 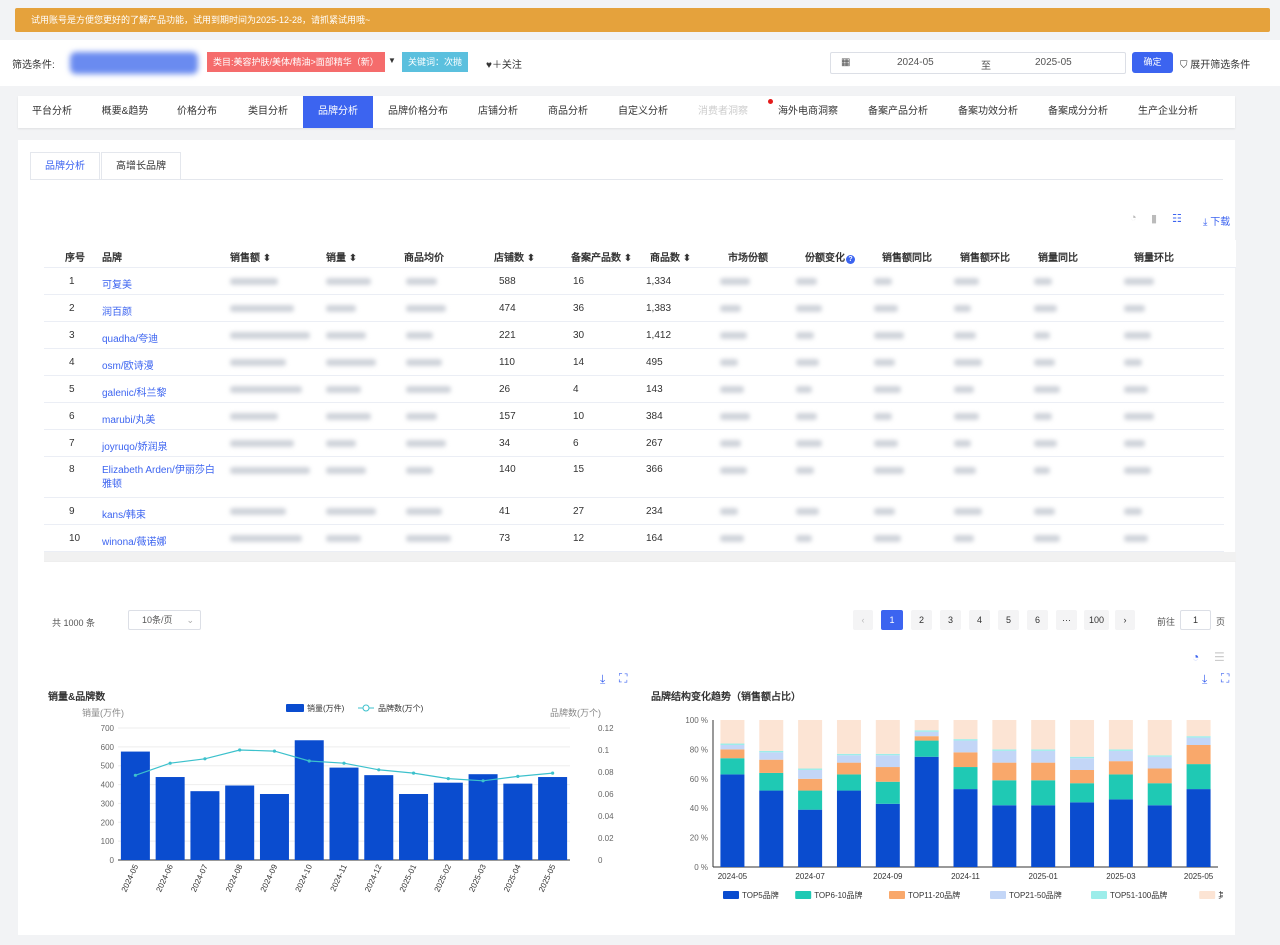 I want to click on goto-page-input: 1, so click(x=1195, y=620).